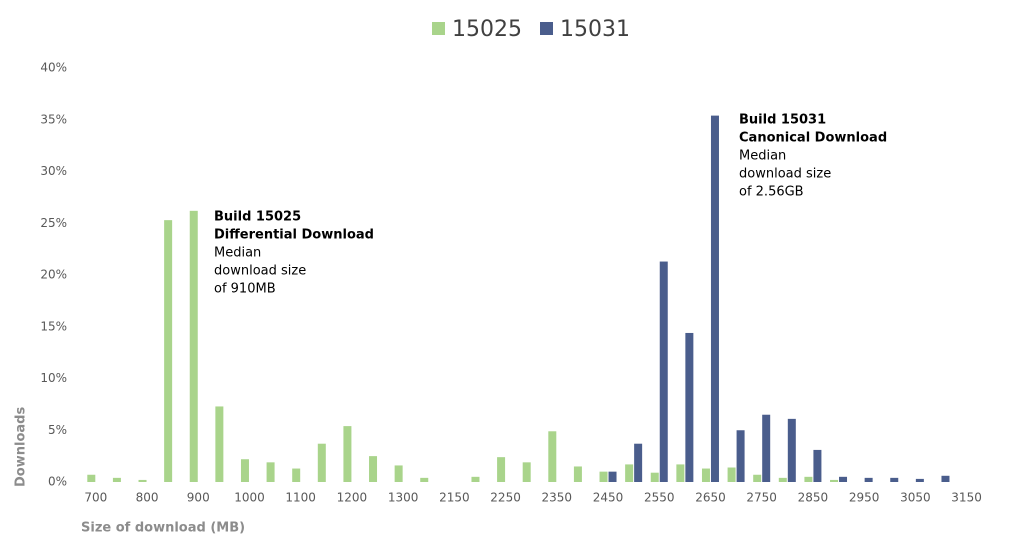 The width and height of the screenshot is (1024, 547). What do you see at coordinates (53, 171) in the screenshot?
I see `y-tick-label: 30%` at bounding box center [53, 171].